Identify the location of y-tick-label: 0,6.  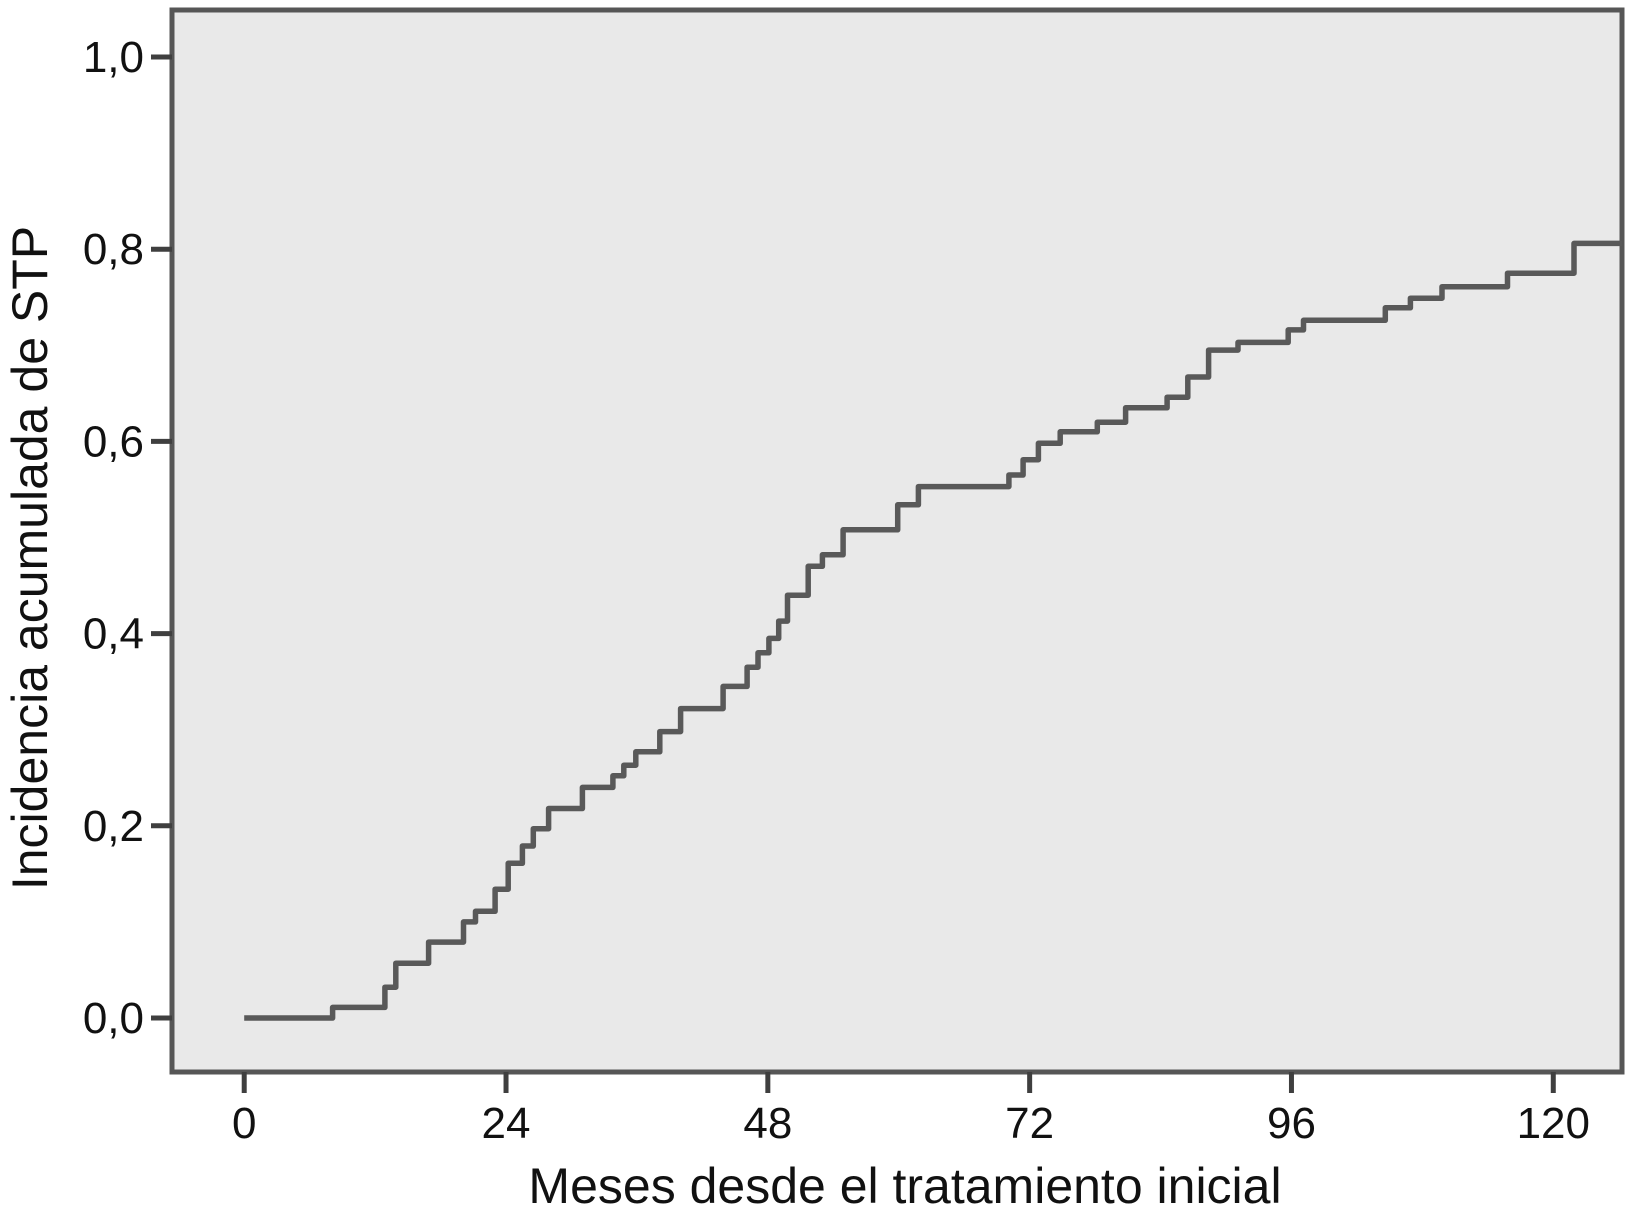
(113, 441).